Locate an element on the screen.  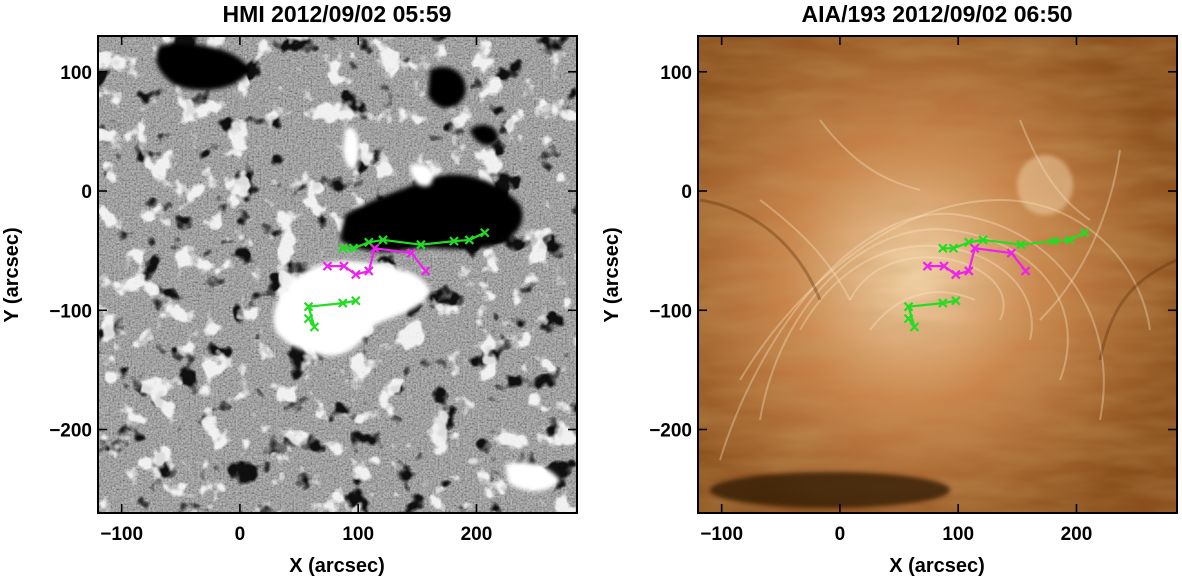
left-y-tick-label: −200 is located at coordinates (70, 431).